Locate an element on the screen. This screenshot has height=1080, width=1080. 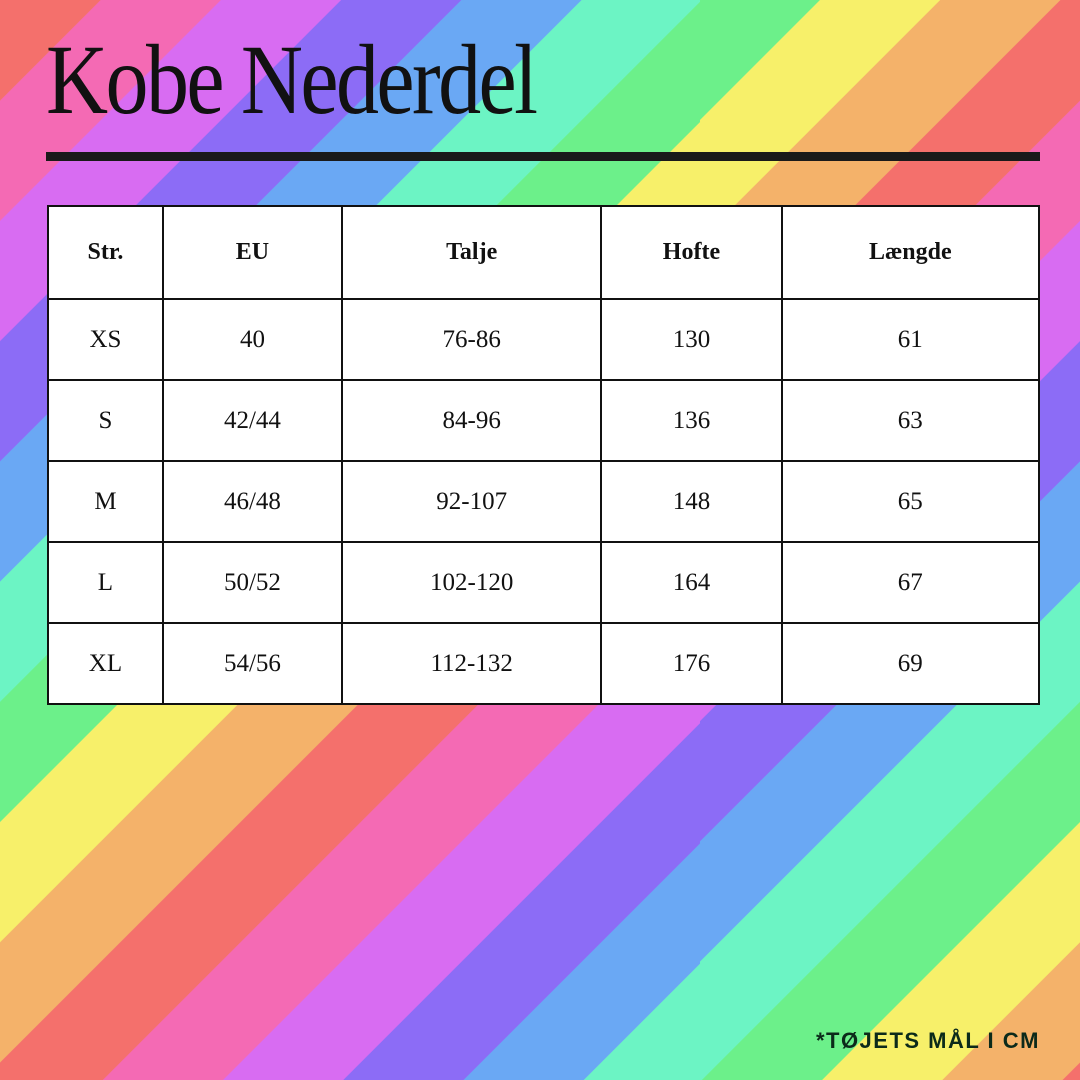
cell-length: 61 is located at coordinates (910, 339).